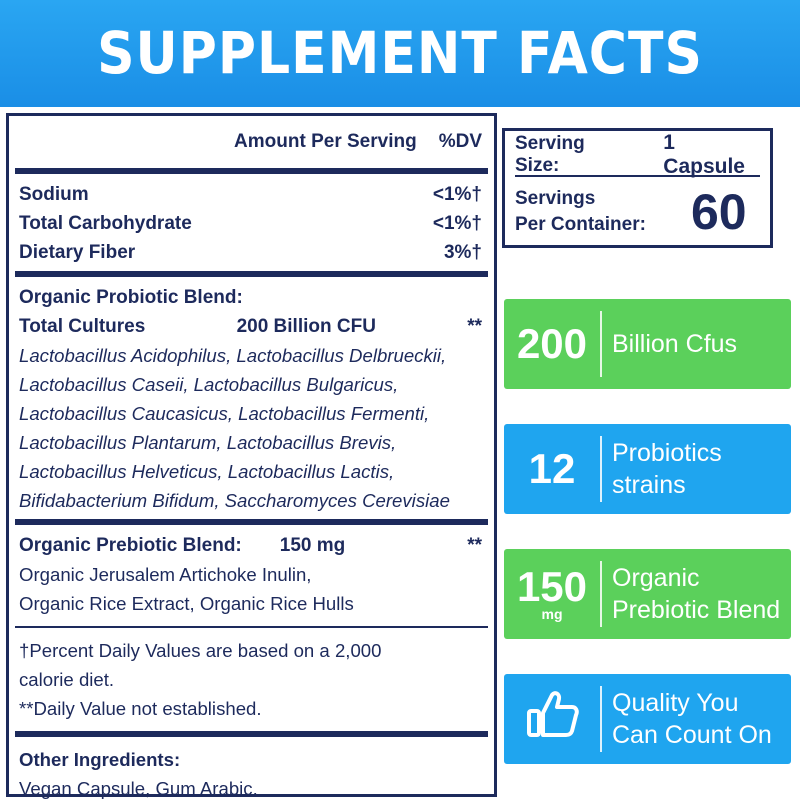  Describe the element at coordinates (552, 343) in the screenshot. I see `feature-number: 200` at that location.